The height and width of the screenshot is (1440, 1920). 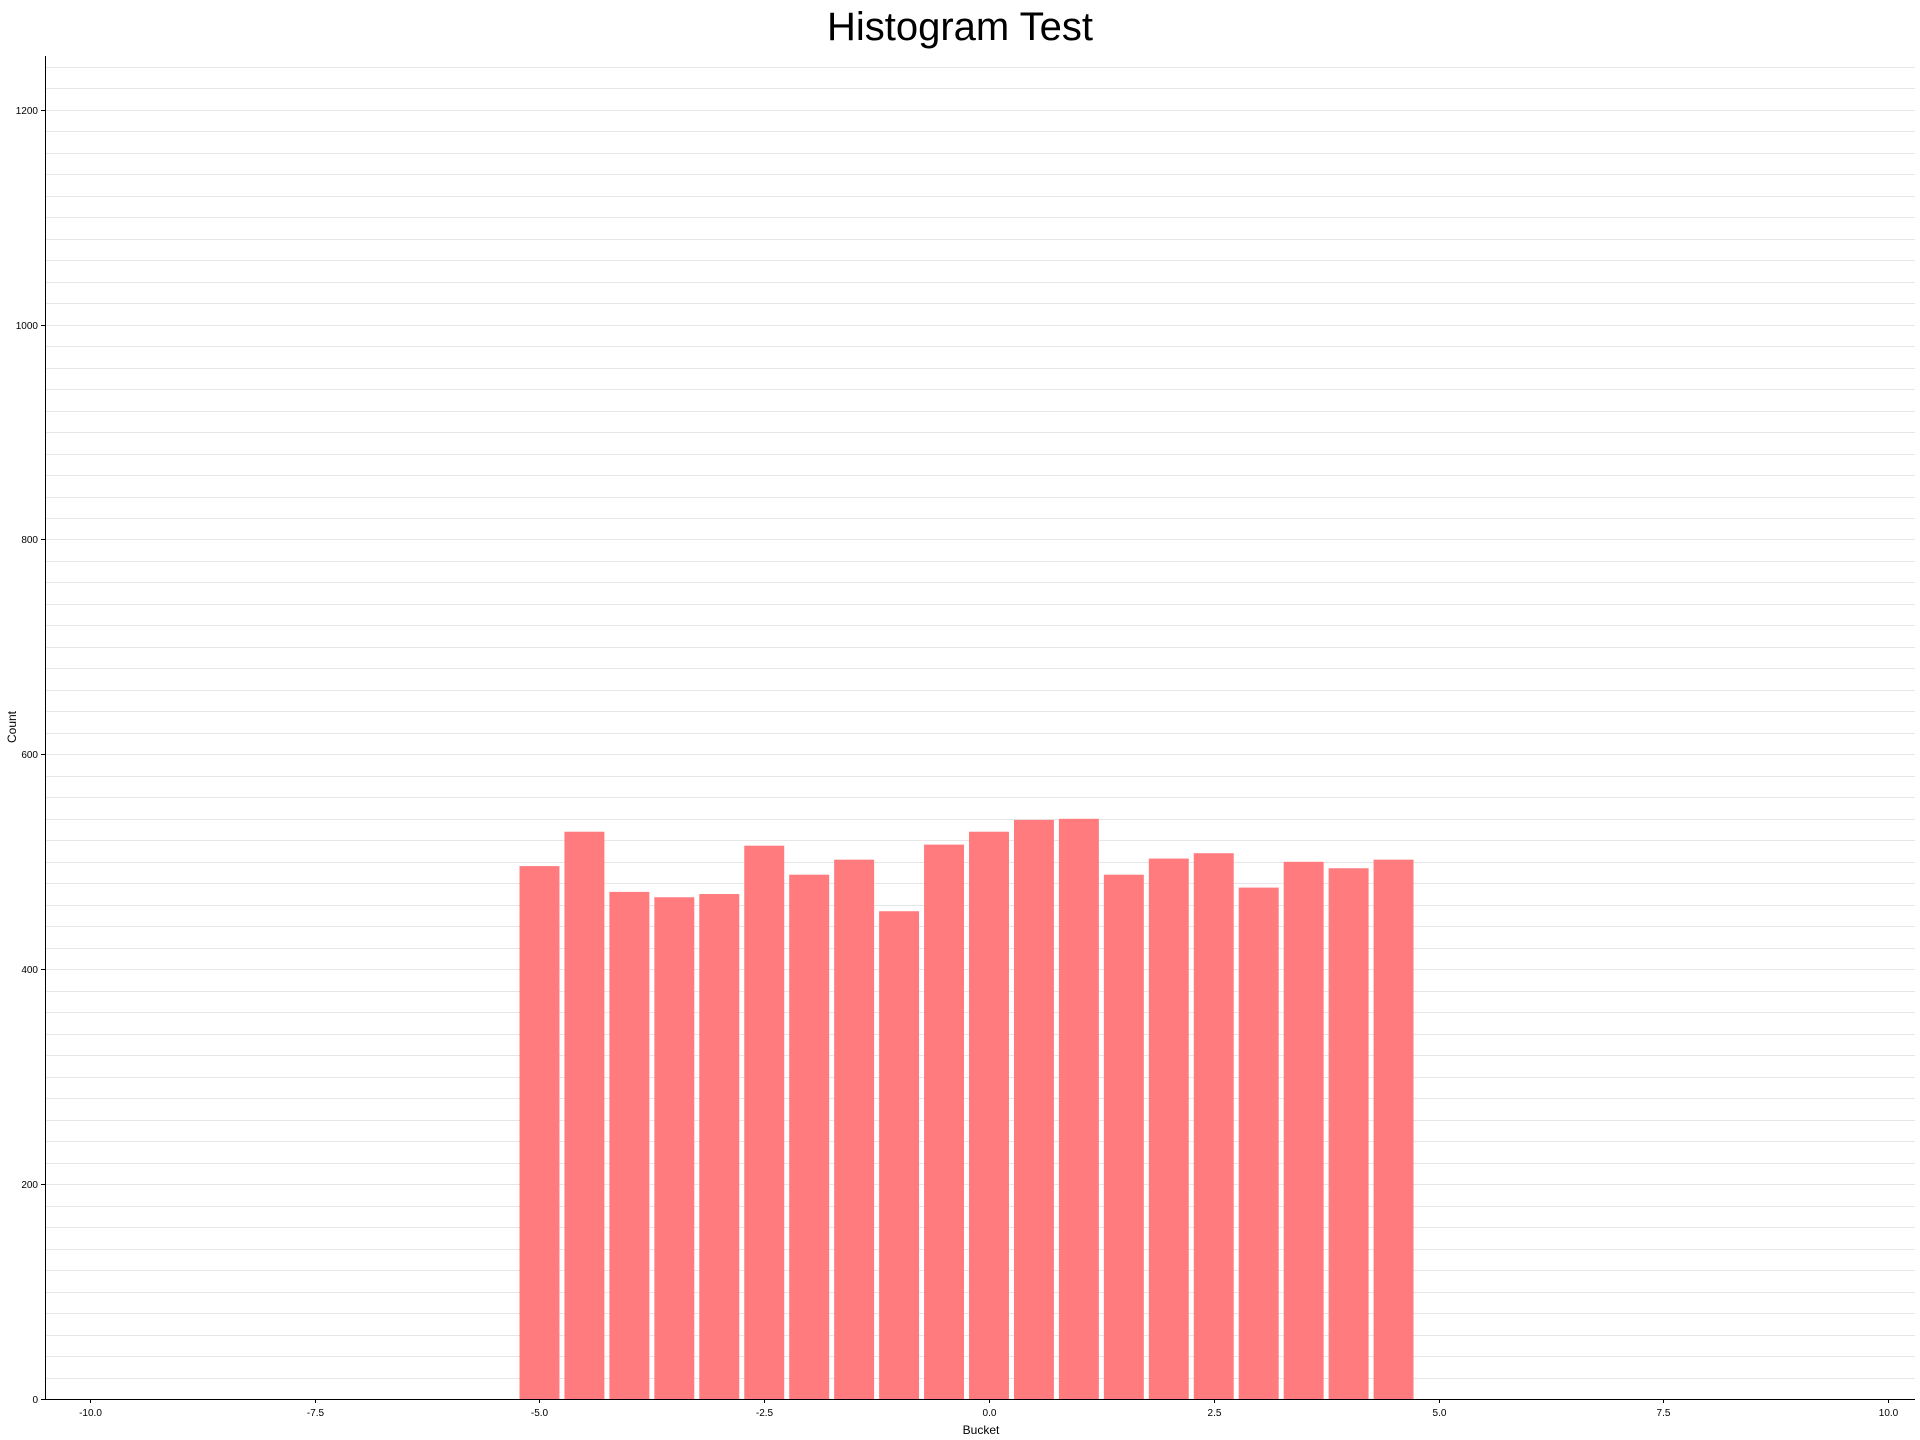 I want to click on y-tick-label: 400, so click(x=29, y=970).